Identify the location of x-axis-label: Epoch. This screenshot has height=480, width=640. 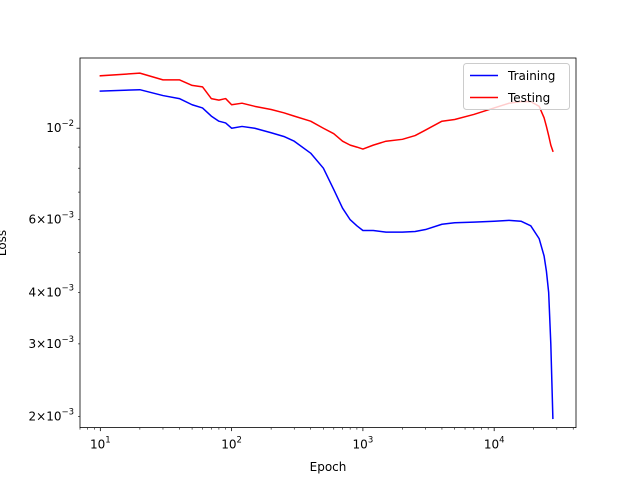
(328, 467).